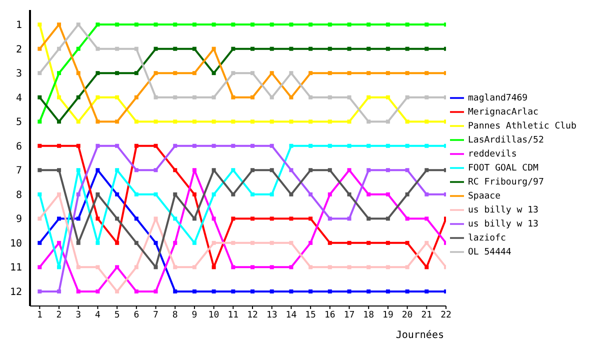  I want to click on y-tick-label: 10, so click(16, 244).